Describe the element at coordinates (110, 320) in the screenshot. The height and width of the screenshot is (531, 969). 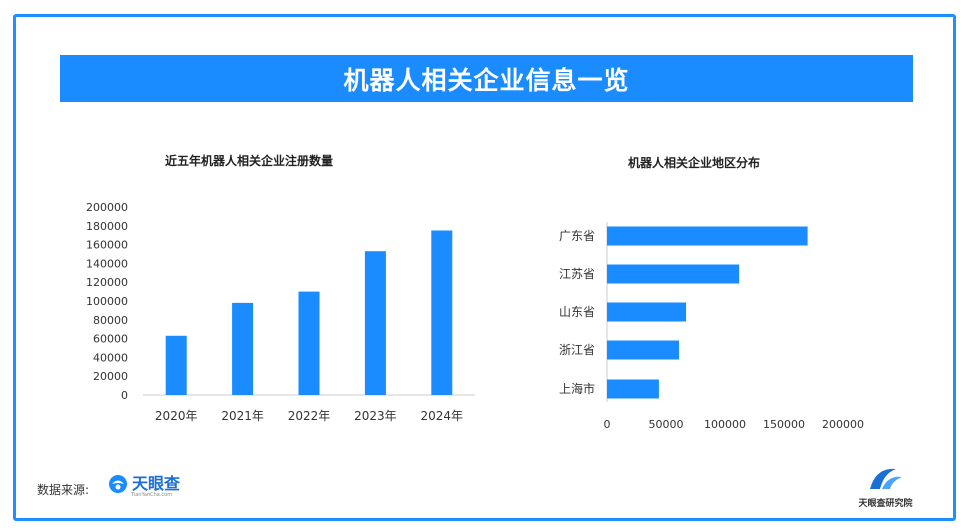
I see `y-tick-label: 80000` at that location.